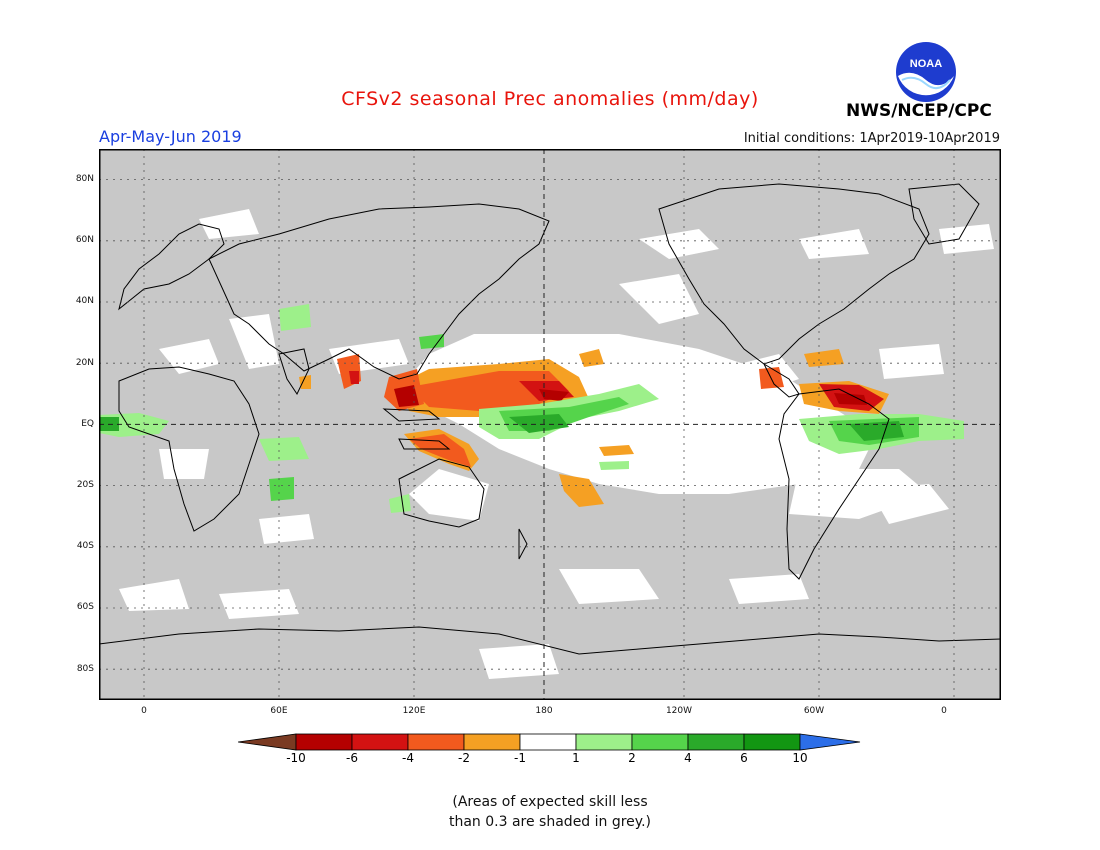 Image resolution: width=1100 pixels, height=850 pixels. What do you see at coordinates (352, 758) in the screenshot?
I see `colorbar-label: -6` at bounding box center [352, 758].